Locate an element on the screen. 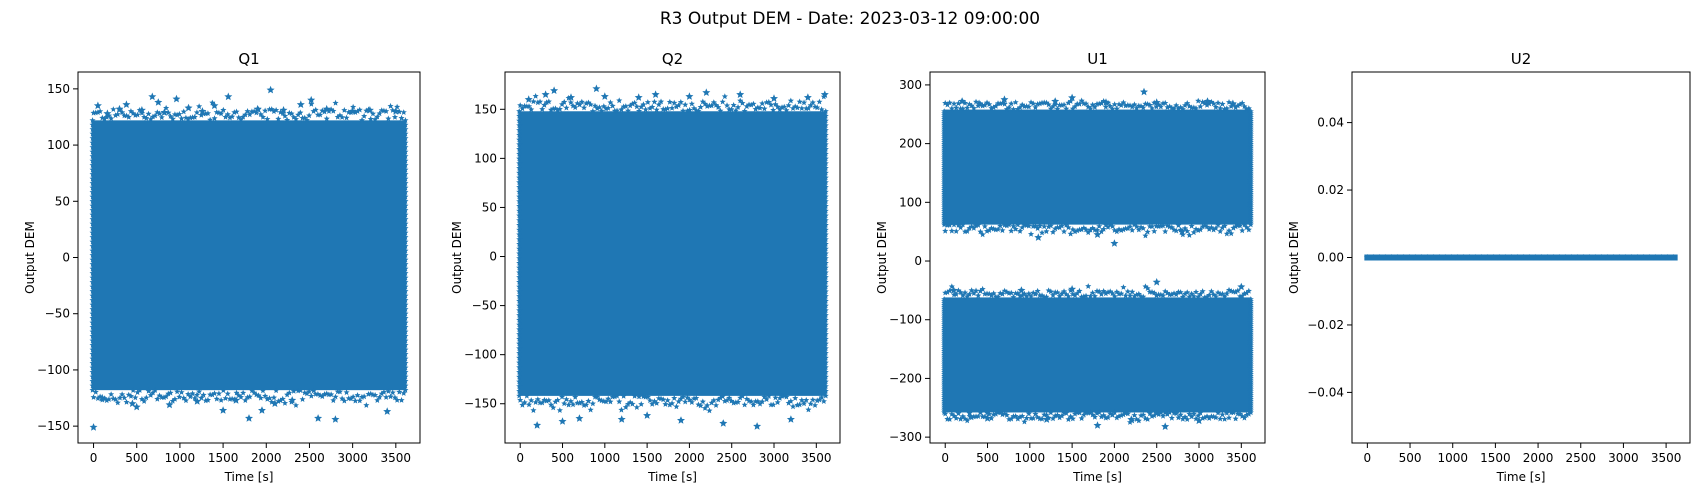 The width and height of the screenshot is (1700, 500). y-tick-label: −150 is located at coordinates (480, 404).